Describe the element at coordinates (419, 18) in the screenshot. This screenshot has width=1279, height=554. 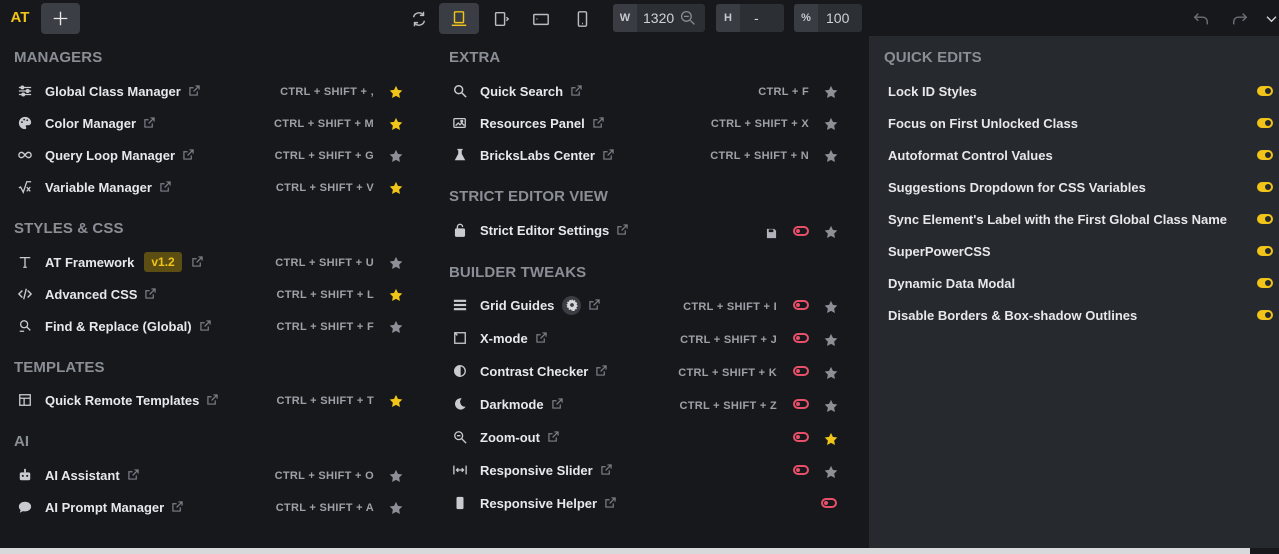
I see `refresh-button` at that location.